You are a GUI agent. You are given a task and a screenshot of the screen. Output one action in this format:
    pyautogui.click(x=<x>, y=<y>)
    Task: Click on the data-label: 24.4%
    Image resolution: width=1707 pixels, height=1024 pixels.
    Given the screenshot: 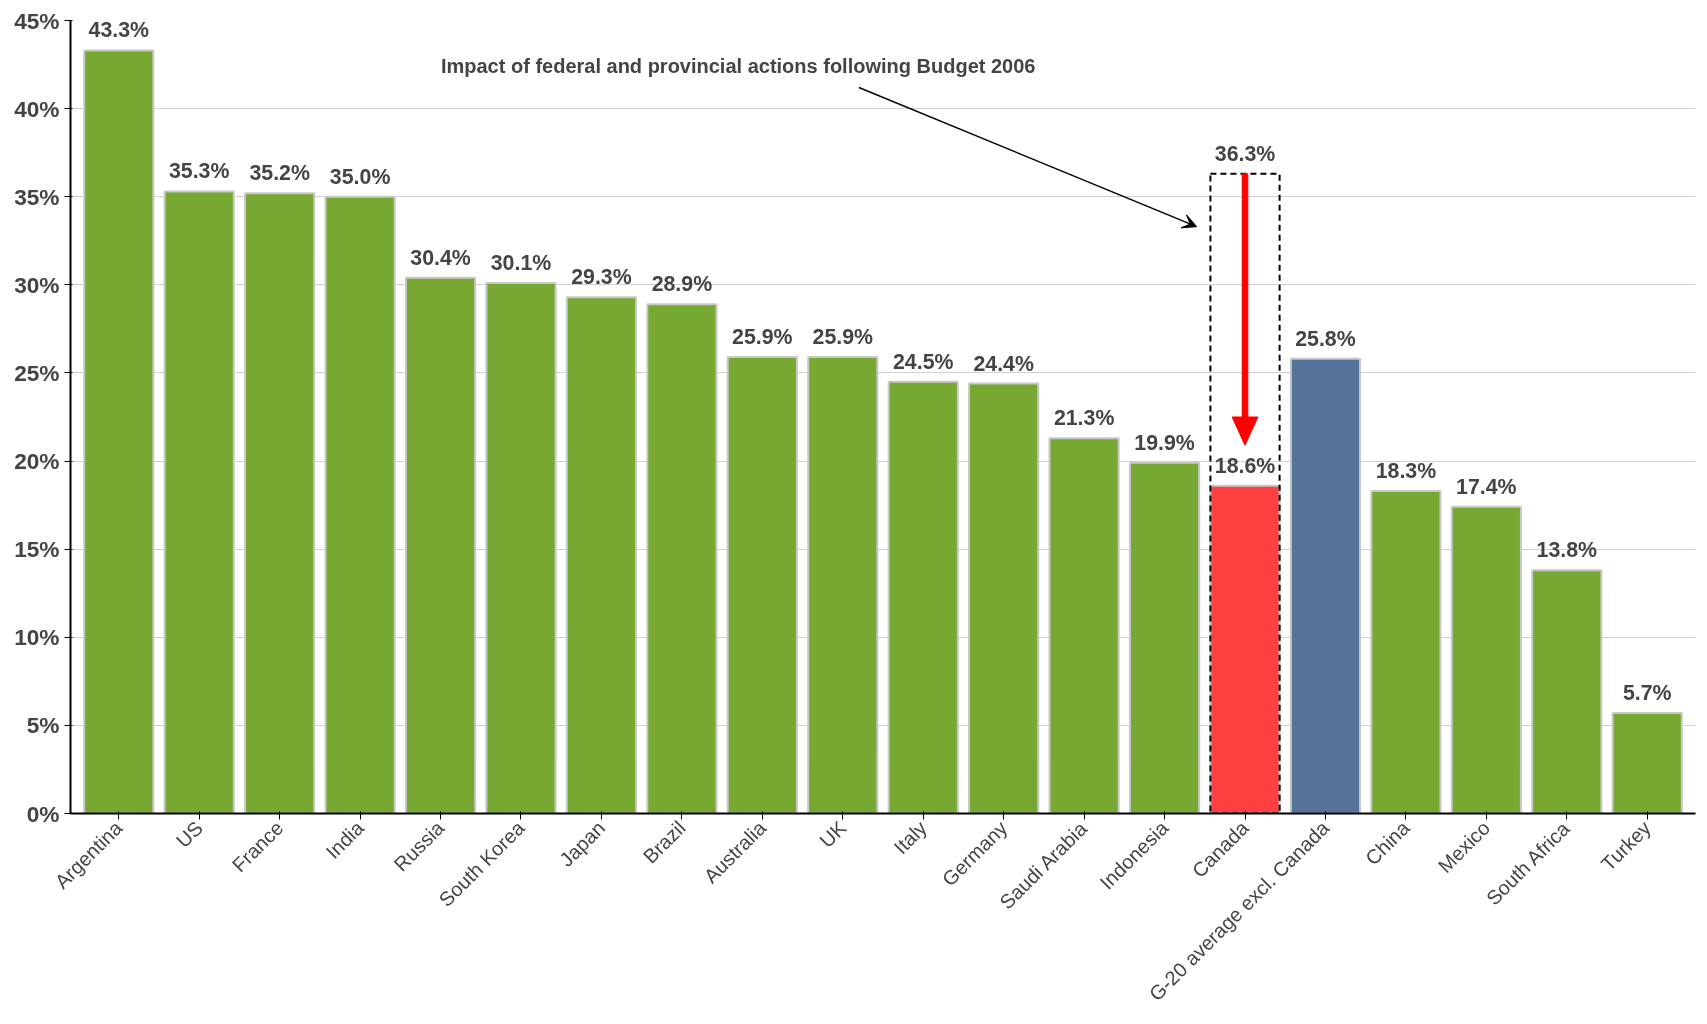 What is the action you would take?
    pyautogui.click(x=1003, y=363)
    